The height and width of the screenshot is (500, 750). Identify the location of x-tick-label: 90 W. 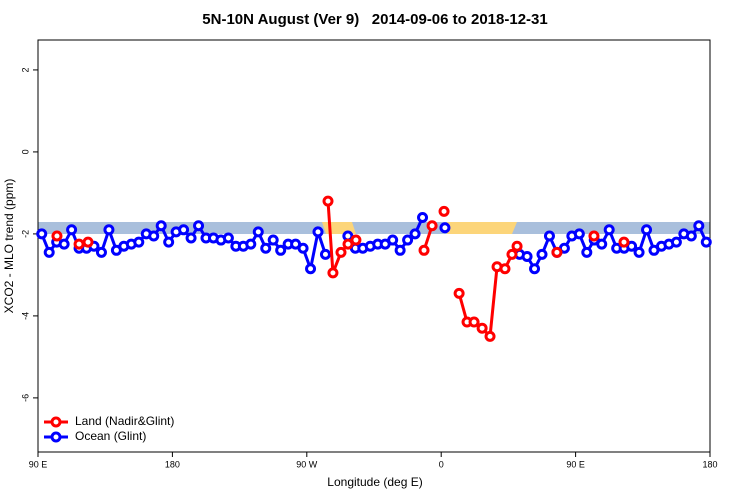
(307, 464).